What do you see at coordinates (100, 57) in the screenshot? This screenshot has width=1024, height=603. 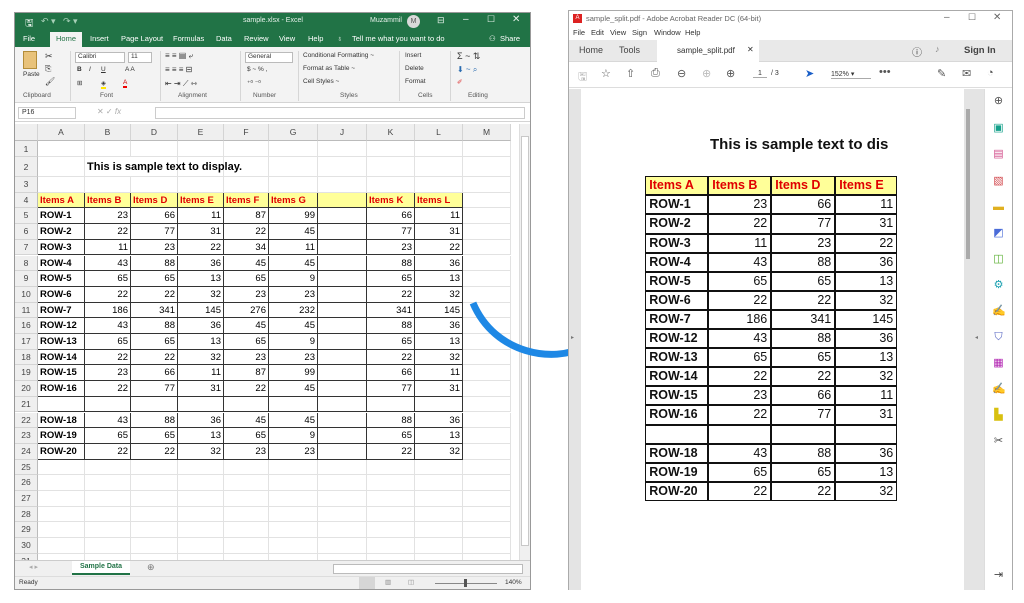 I see `font-name-select: Calibri` at bounding box center [100, 57].